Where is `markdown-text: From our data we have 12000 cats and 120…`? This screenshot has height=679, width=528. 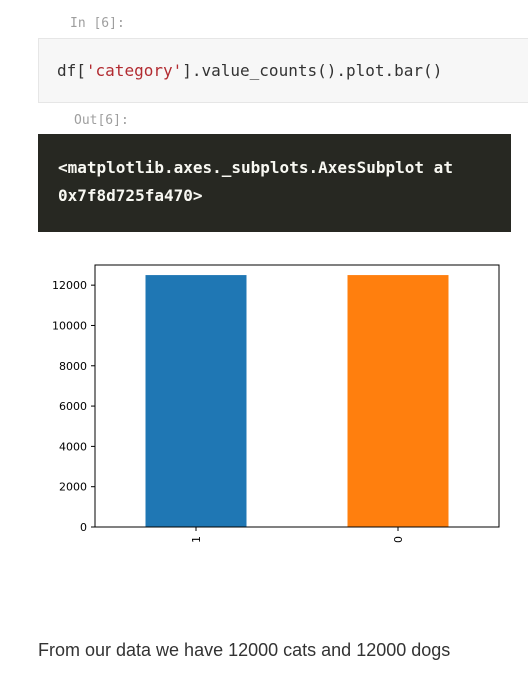 markdown-text: From our data we have 12000 cats and 120… is located at coordinates (244, 650).